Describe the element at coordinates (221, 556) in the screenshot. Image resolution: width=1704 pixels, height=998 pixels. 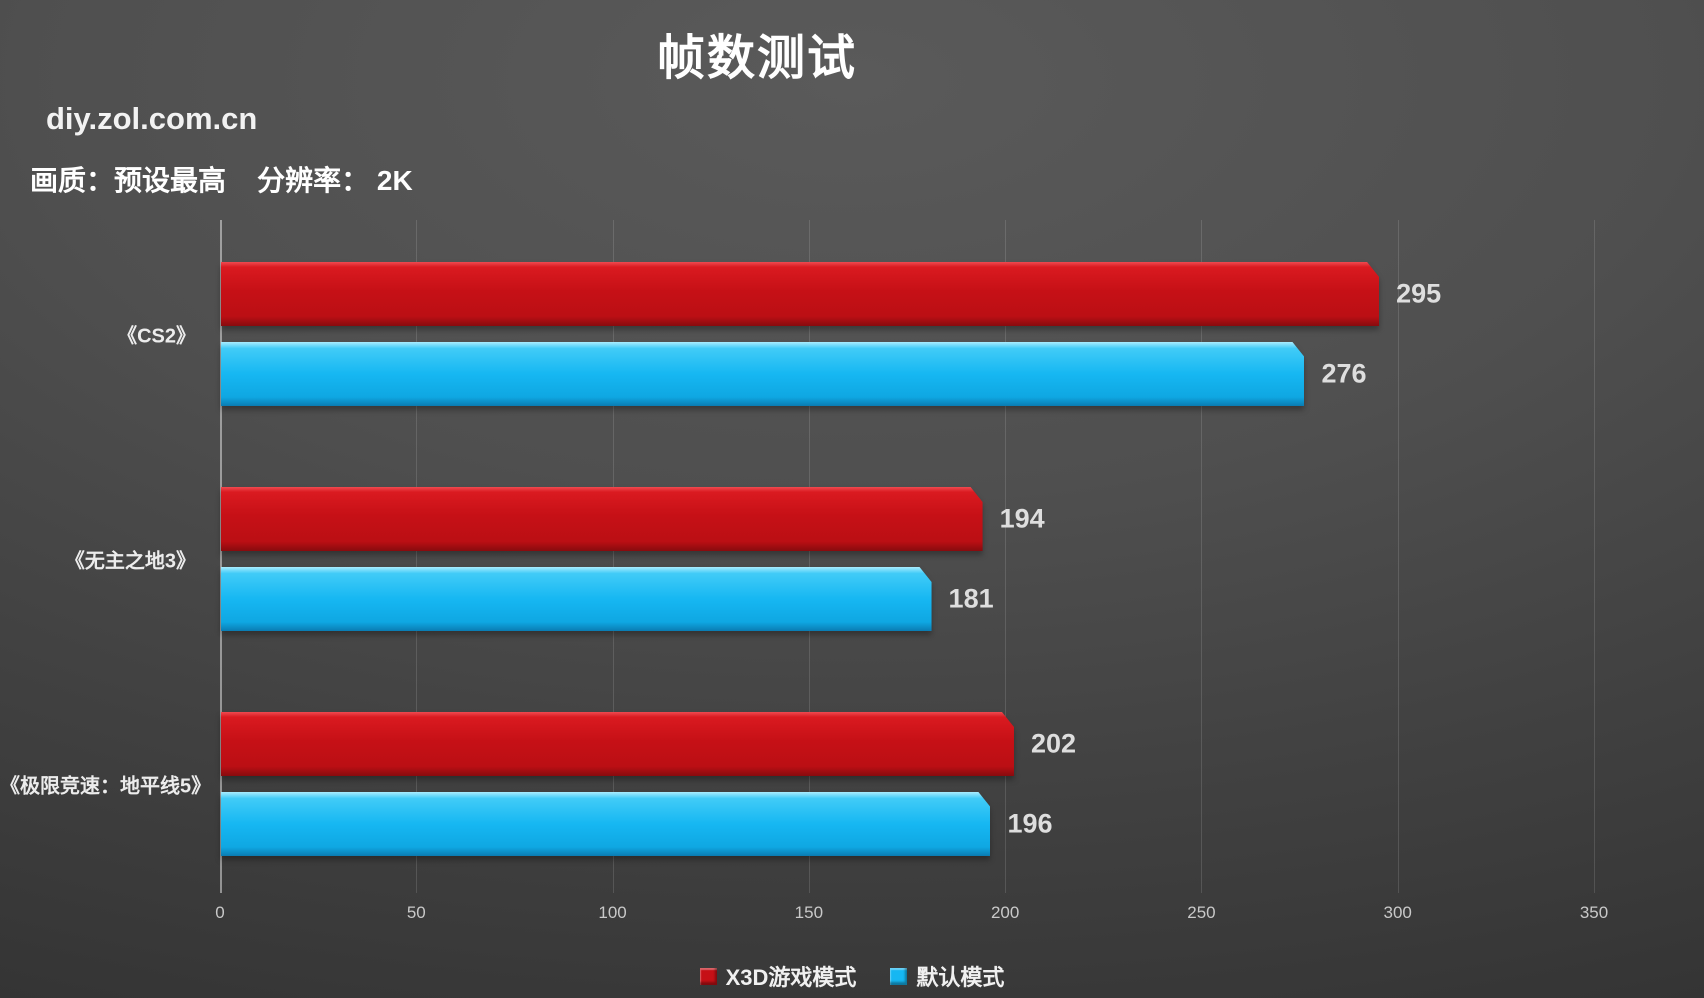
I see `y-axis-line` at that location.